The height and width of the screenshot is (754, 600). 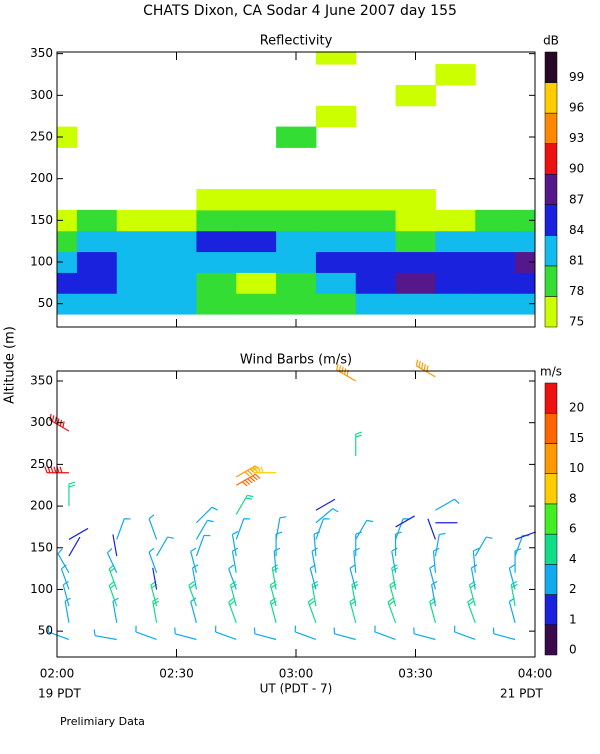 I want to click on y-tick-label: 300, so click(x=41, y=422).